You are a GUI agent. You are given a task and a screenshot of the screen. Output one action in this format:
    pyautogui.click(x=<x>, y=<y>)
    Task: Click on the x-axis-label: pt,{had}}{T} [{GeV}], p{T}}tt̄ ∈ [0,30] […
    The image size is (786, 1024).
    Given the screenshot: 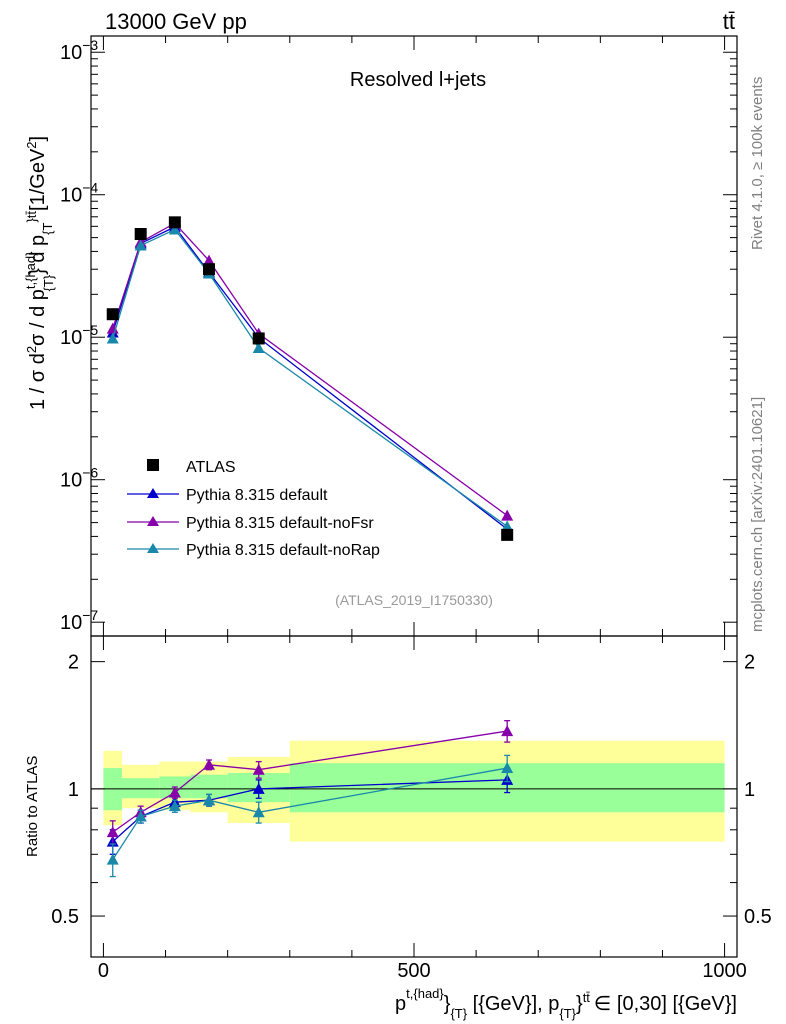 What is the action you would take?
    pyautogui.click(x=566, y=1003)
    